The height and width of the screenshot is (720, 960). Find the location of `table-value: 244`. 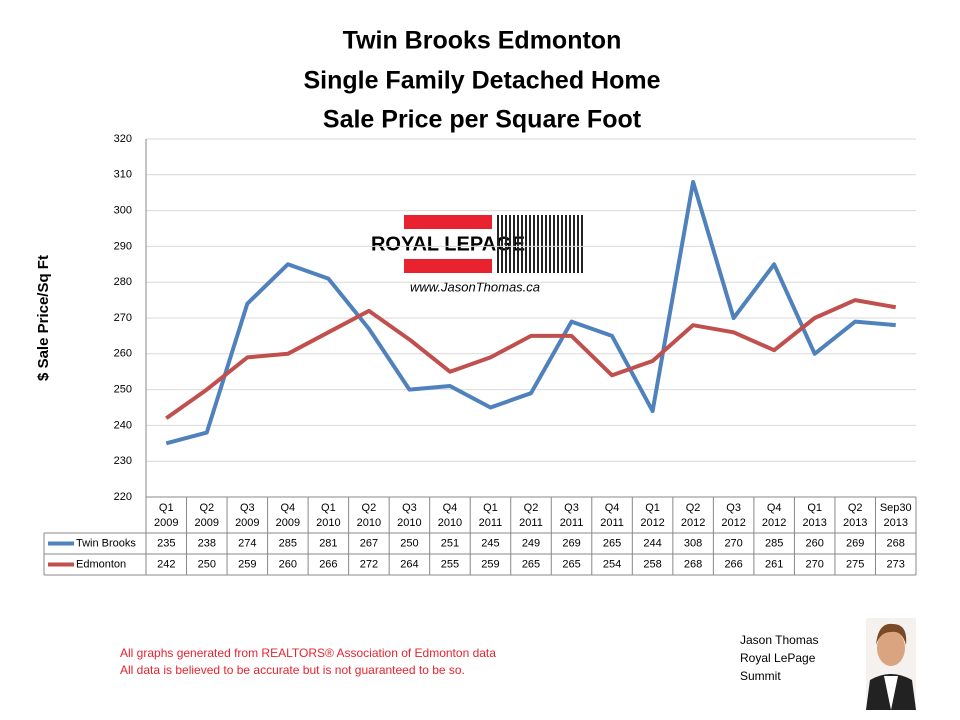

table-value: 244 is located at coordinates (652, 543).